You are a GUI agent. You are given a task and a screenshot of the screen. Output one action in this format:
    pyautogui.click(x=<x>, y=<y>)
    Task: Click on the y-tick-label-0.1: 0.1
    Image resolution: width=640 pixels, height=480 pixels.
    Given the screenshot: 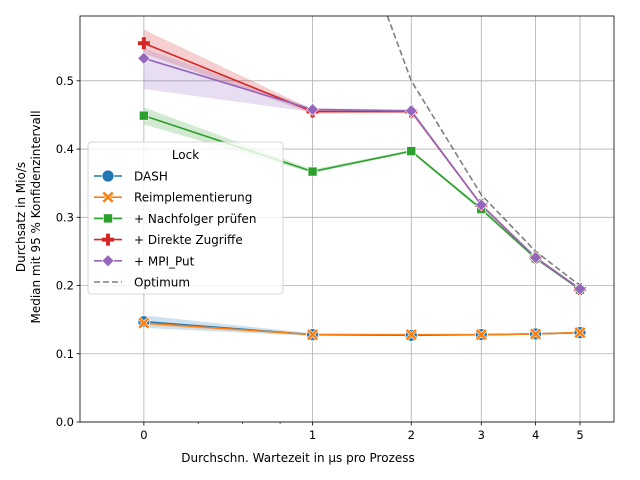 What is the action you would take?
    pyautogui.click(x=65, y=354)
    